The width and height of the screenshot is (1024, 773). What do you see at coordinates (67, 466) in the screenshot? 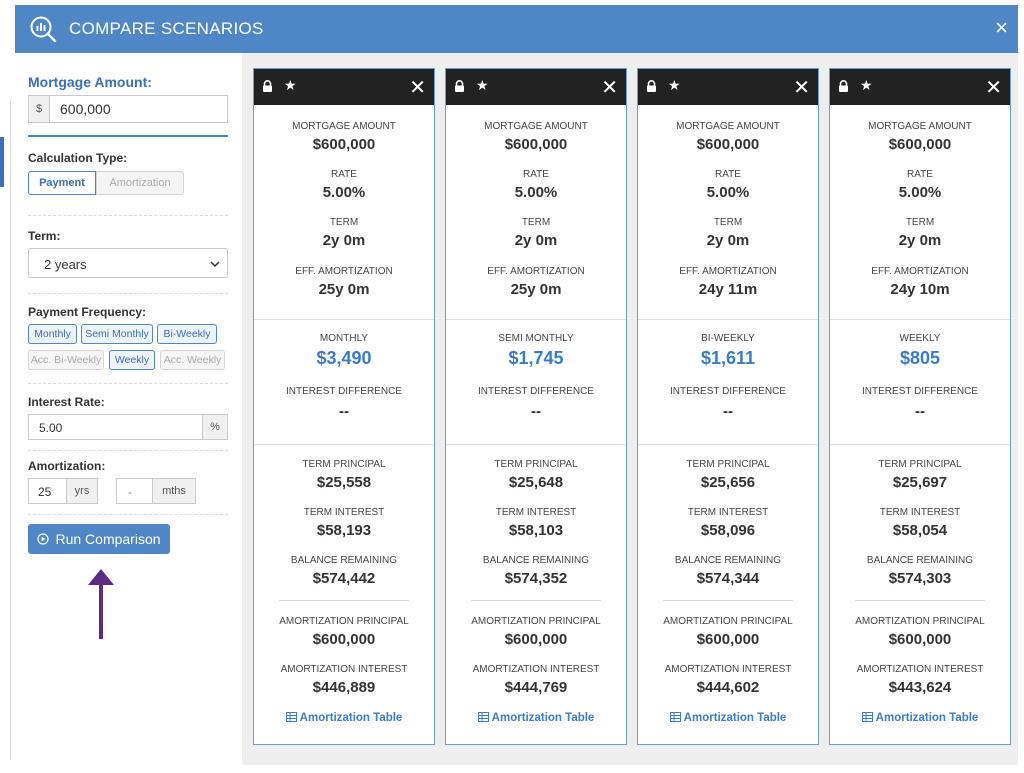
I see `amortization-label: Amortization:` at bounding box center [67, 466].